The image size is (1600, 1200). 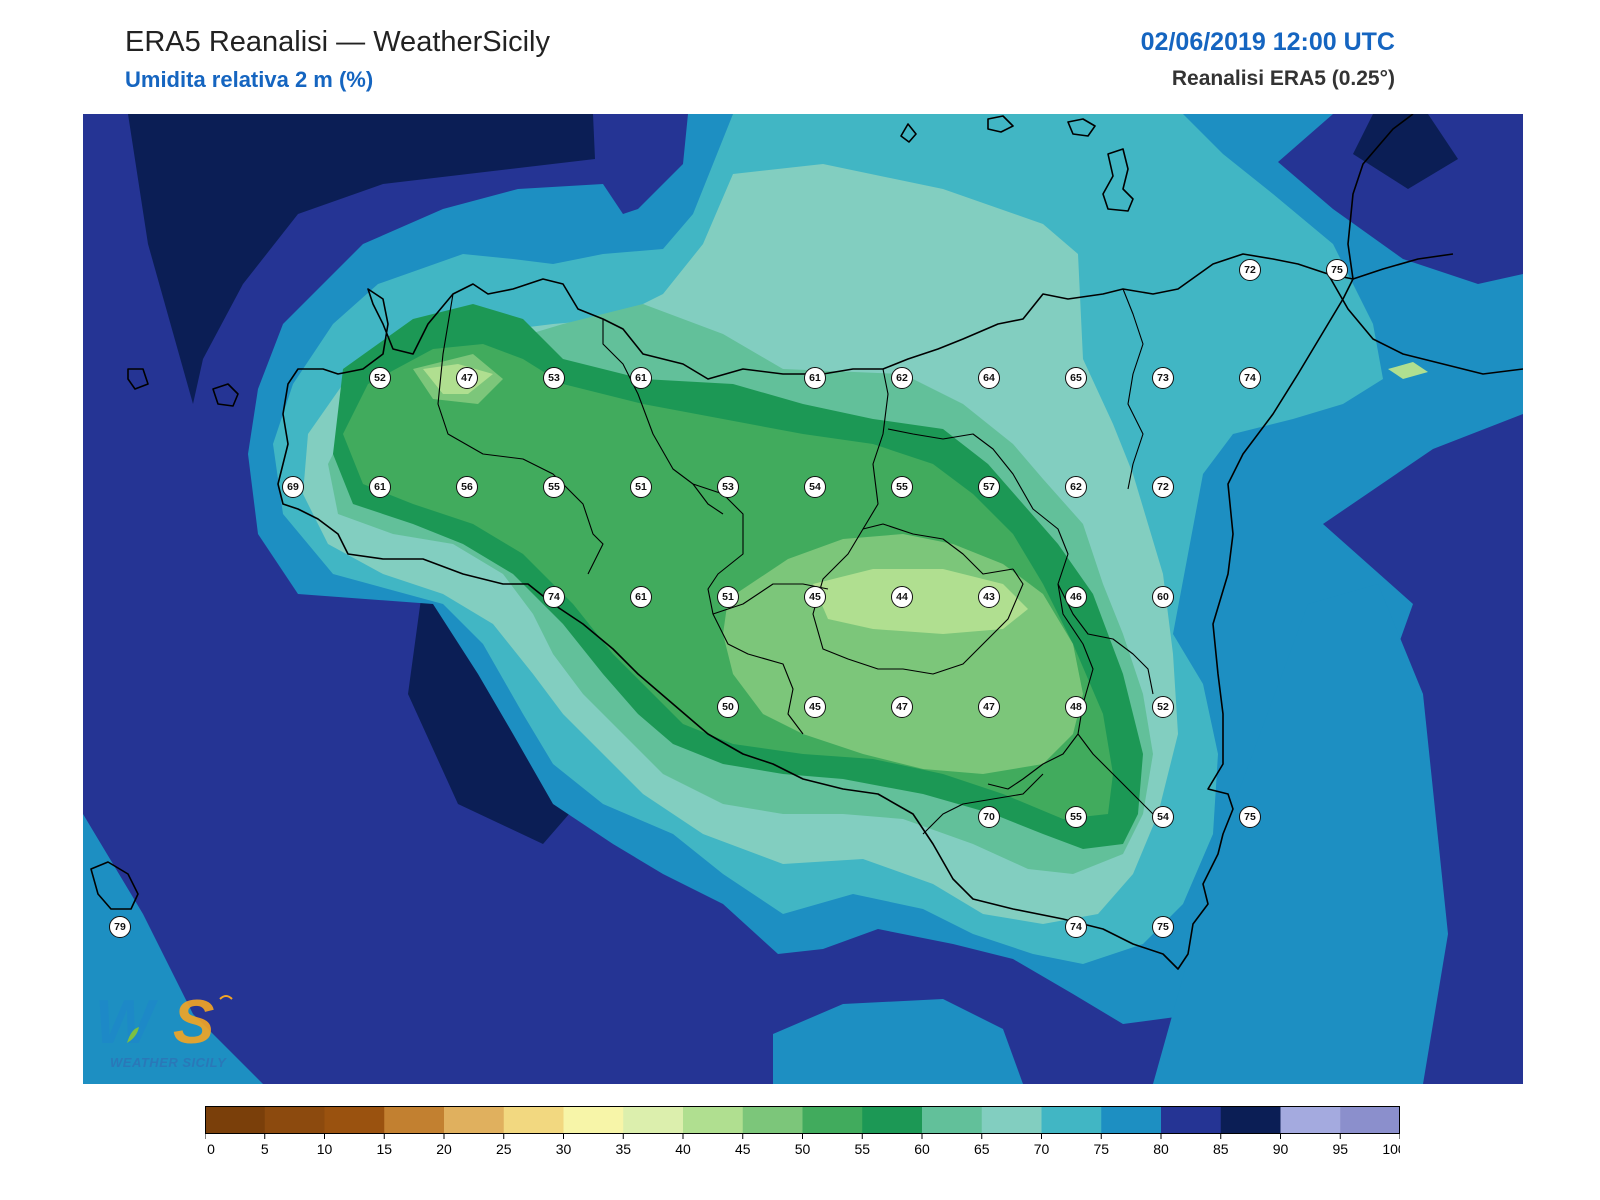 I want to click on station-value: 45, so click(x=815, y=706).